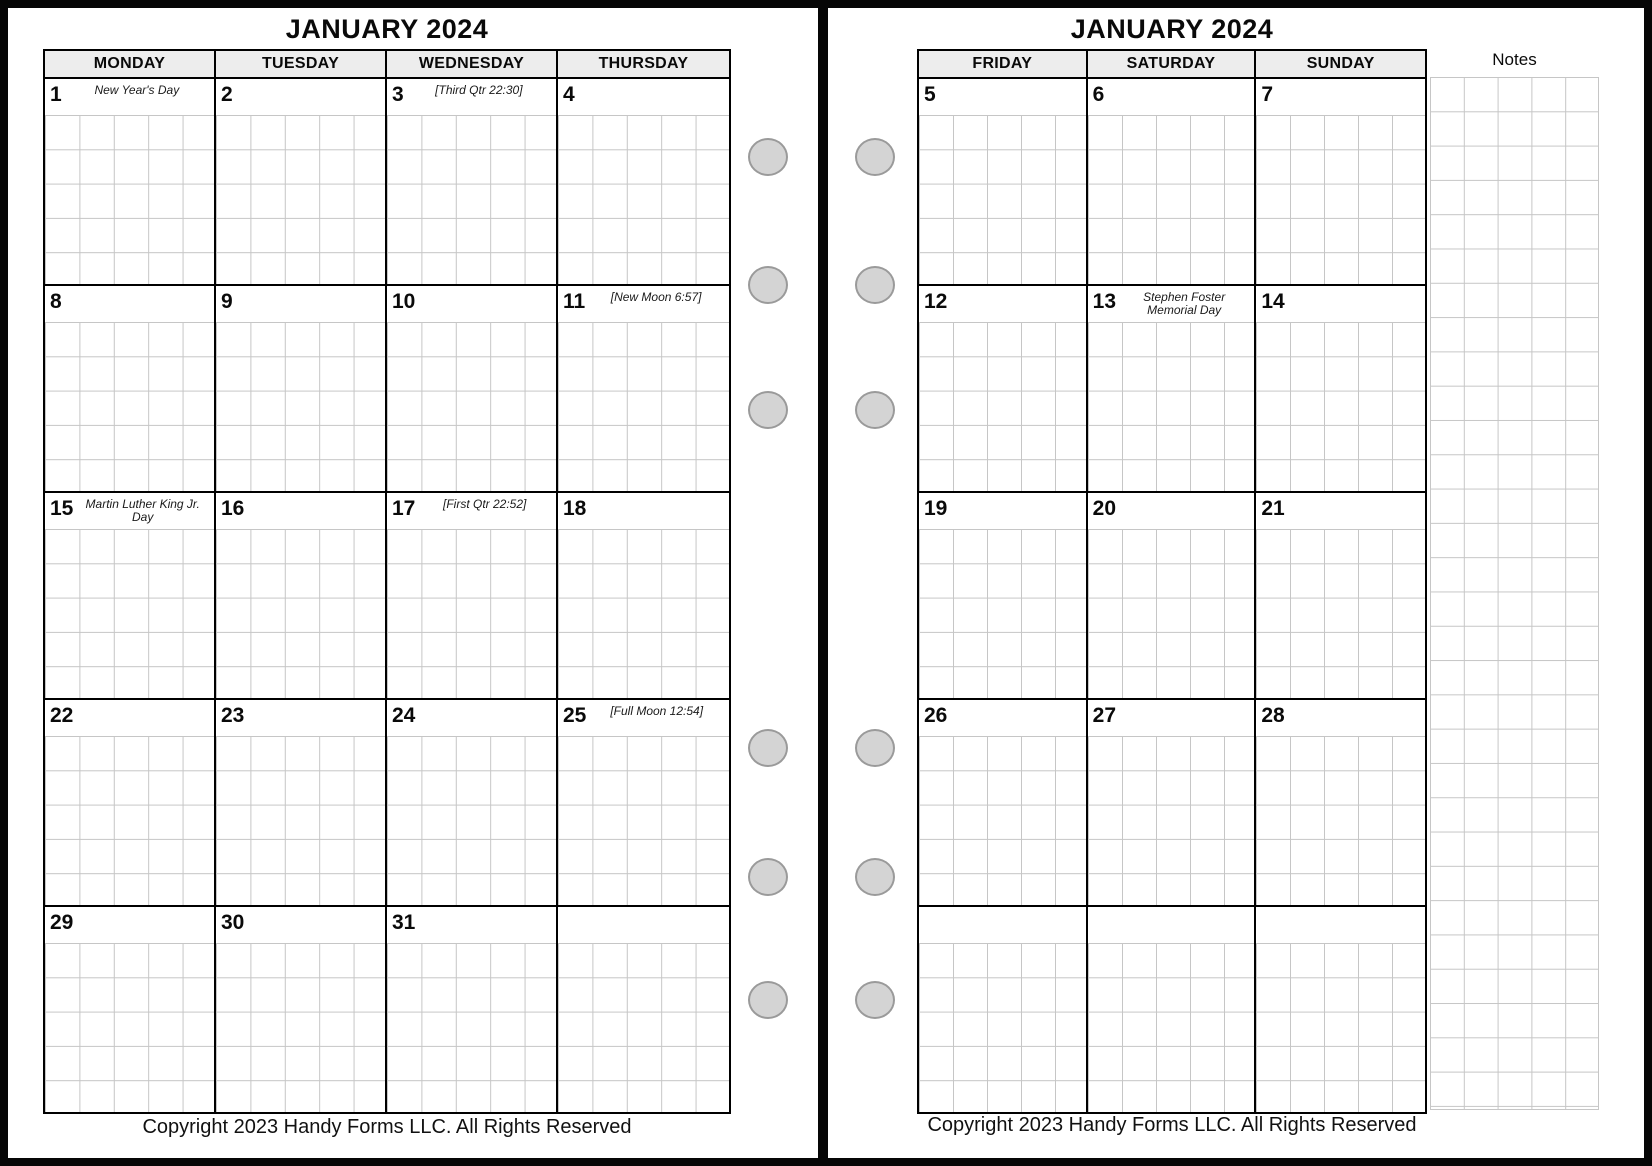  Describe the element at coordinates (404, 301) in the screenshot. I see `day-number: 10` at that location.